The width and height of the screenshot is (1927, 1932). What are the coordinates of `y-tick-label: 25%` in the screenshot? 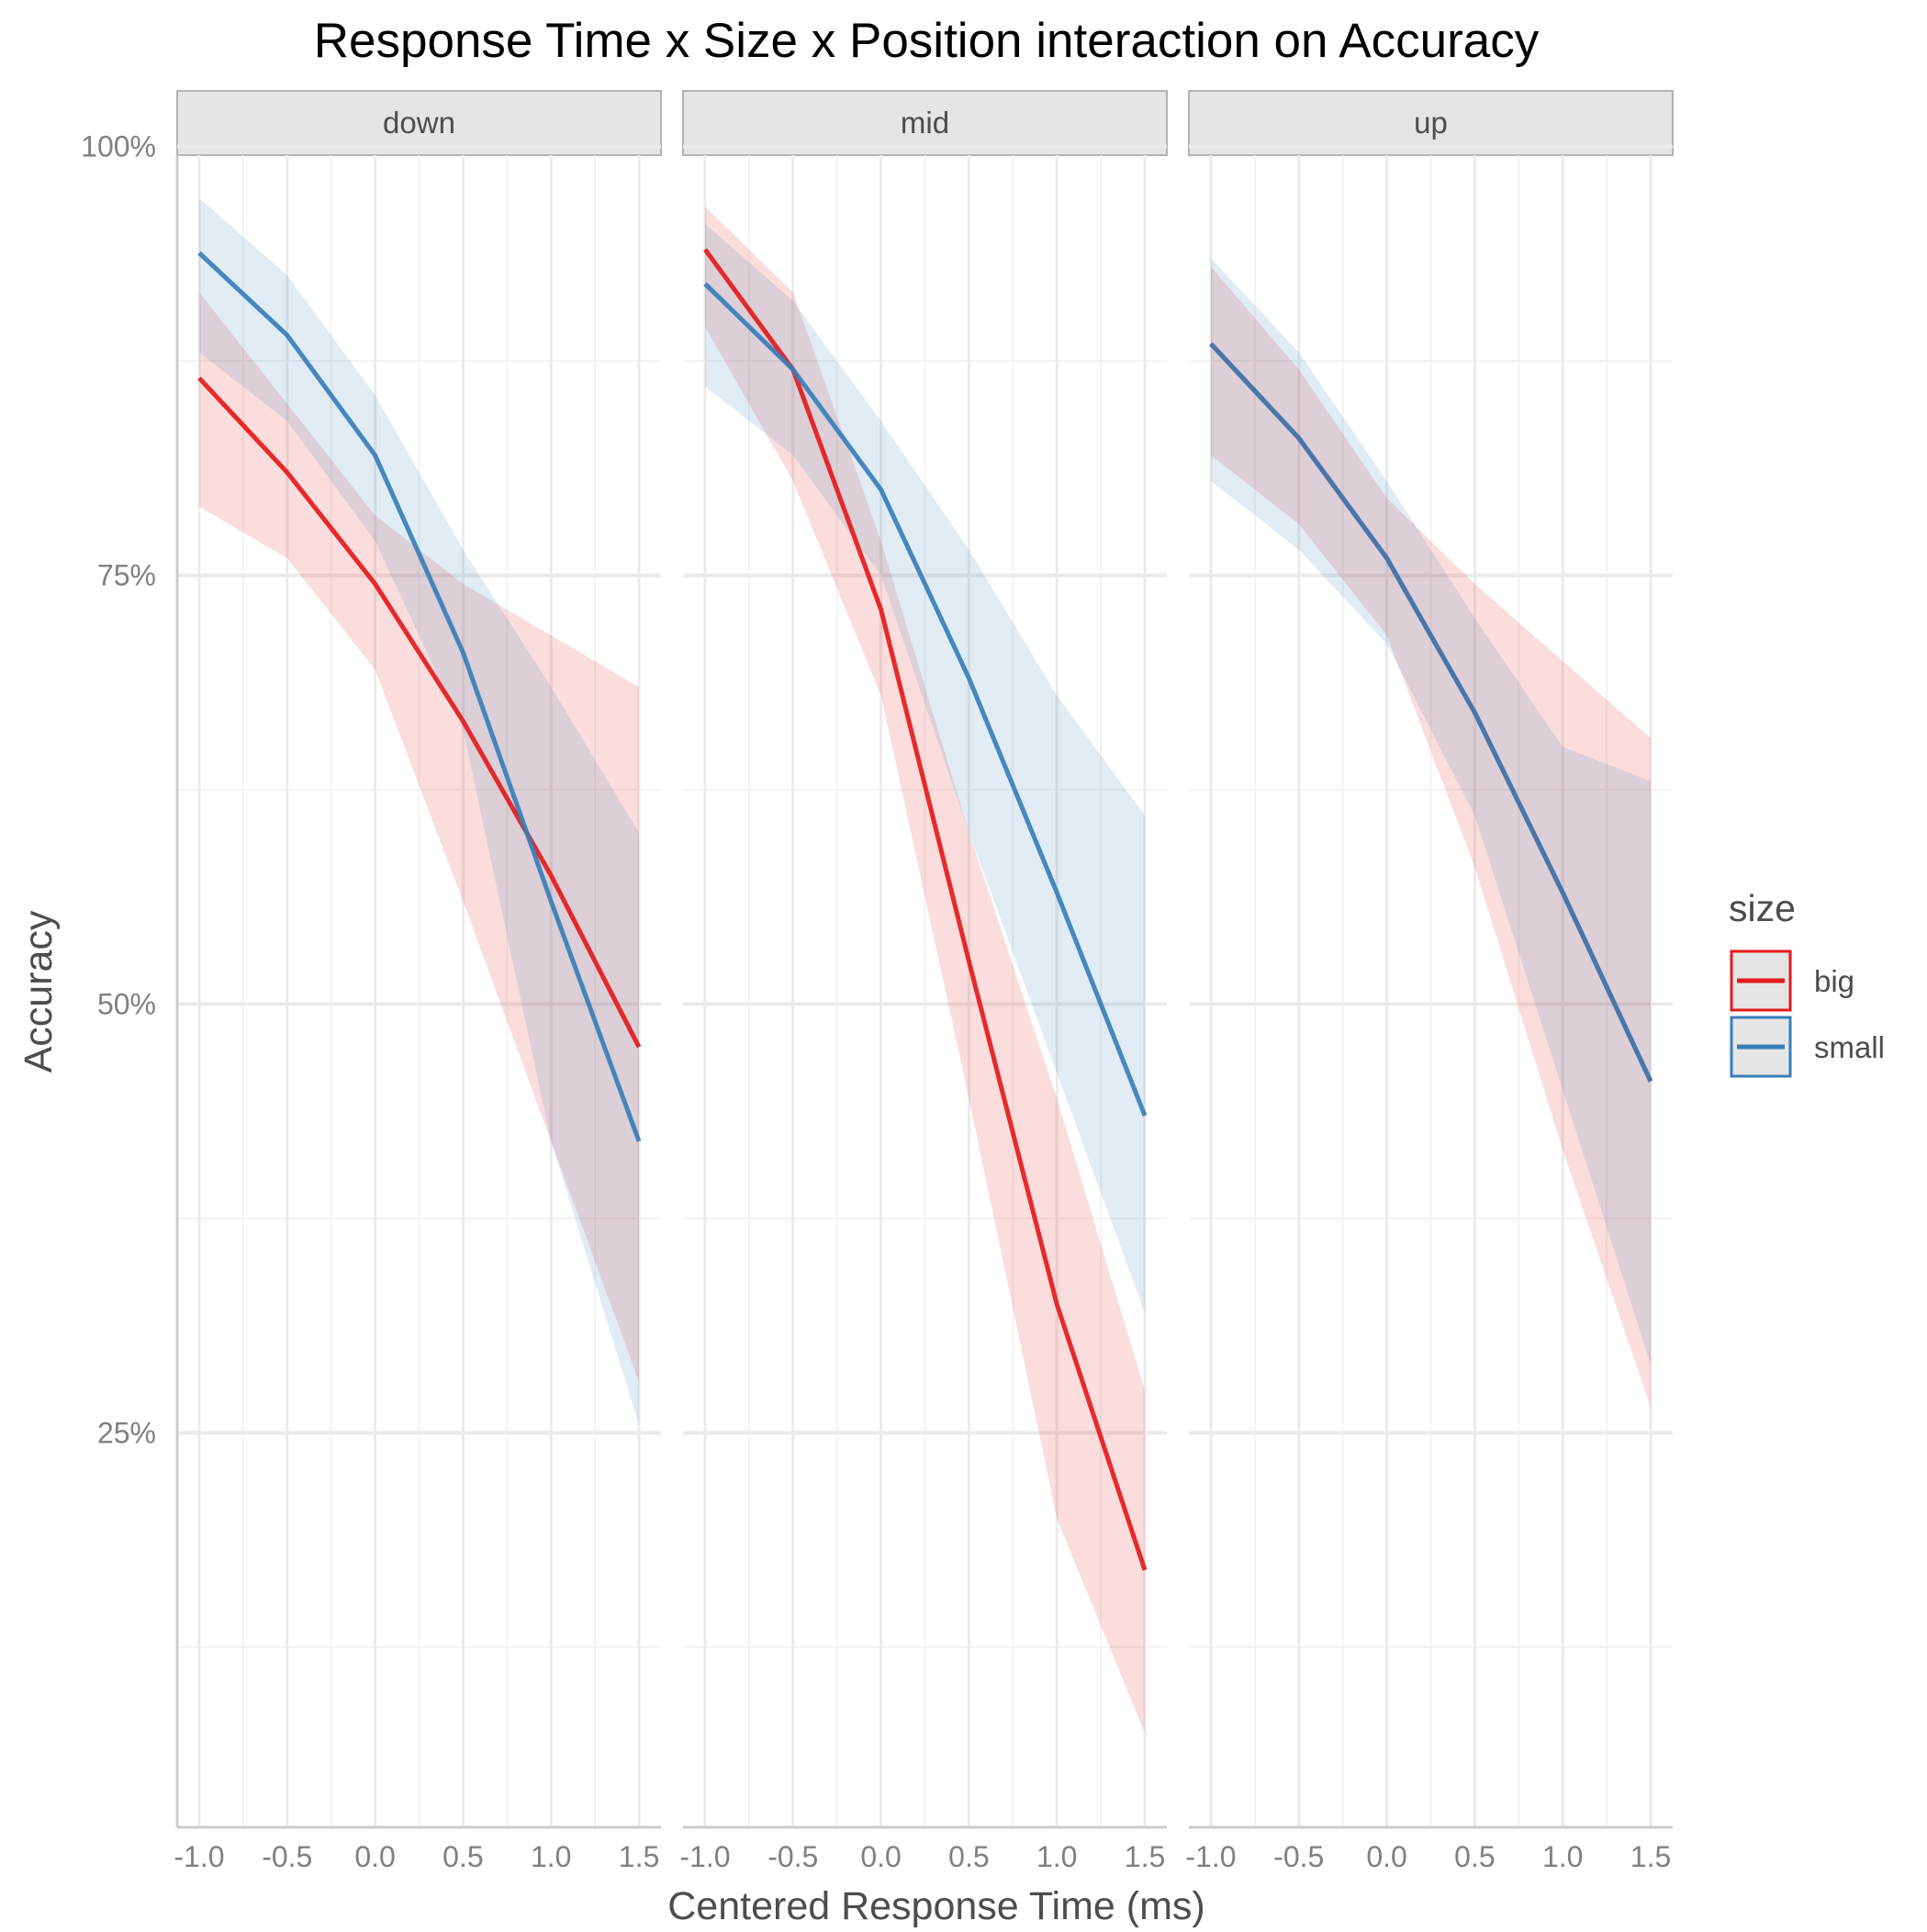 It's located at (126, 1432).